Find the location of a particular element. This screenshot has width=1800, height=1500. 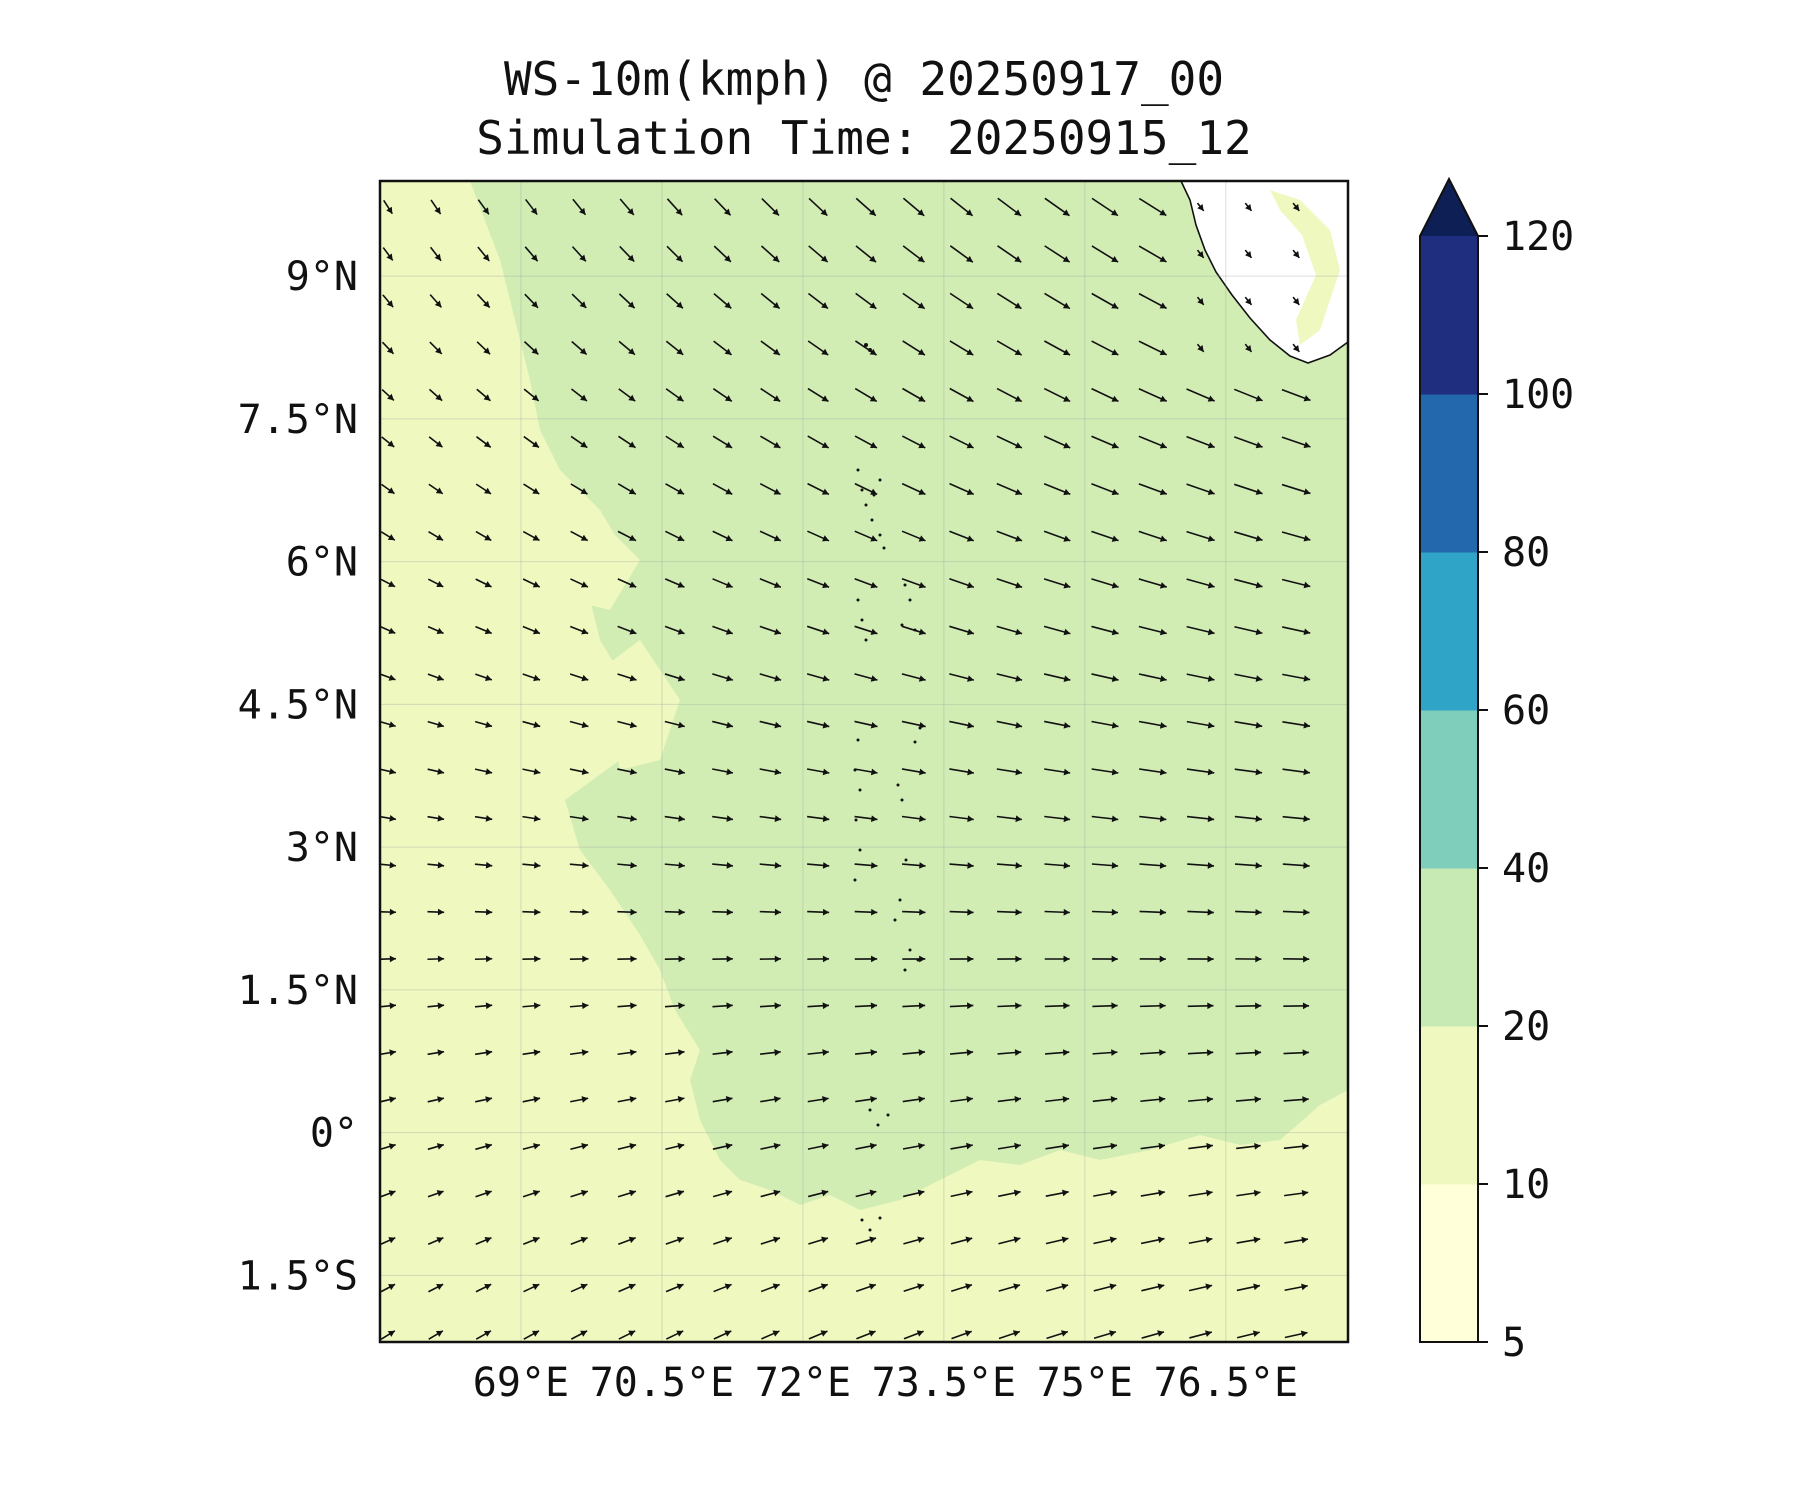

x-tick-label: 73.5°E is located at coordinates (944, 1383).